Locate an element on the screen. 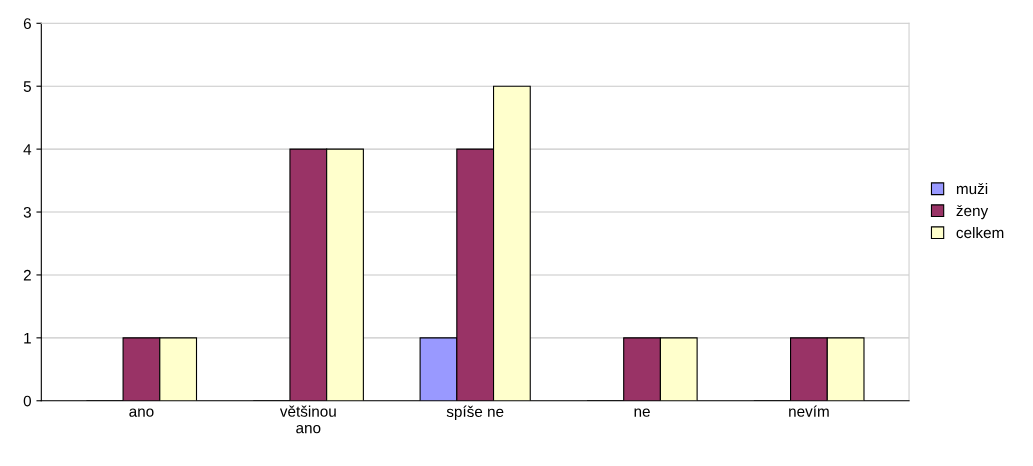 The image size is (1033, 466). legend-label: ženy is located at coordinates (972, 212).